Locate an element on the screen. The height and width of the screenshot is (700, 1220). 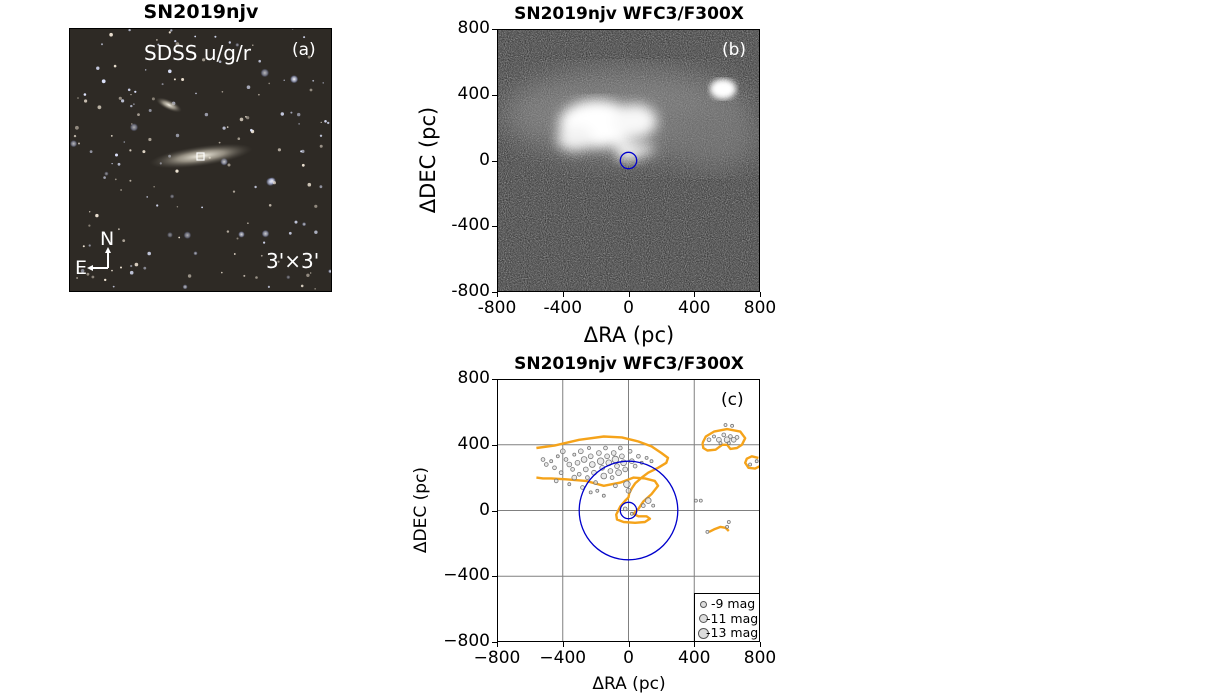
source-map-svg is located at coordinates (629, 510).